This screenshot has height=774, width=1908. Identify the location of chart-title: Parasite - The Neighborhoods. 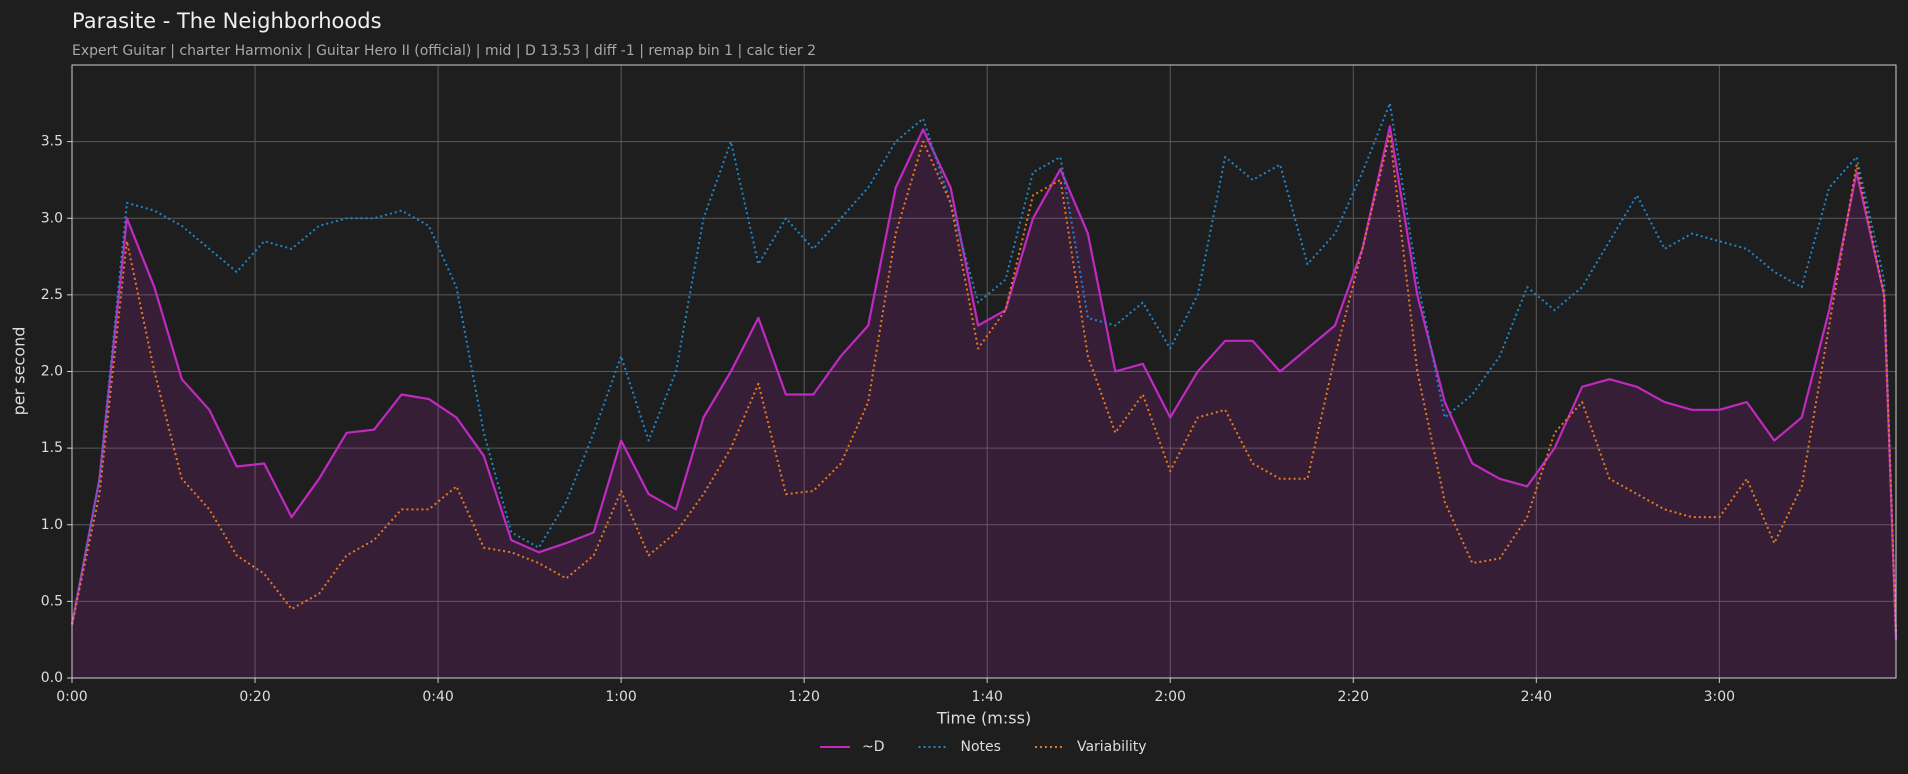
(227, 21).